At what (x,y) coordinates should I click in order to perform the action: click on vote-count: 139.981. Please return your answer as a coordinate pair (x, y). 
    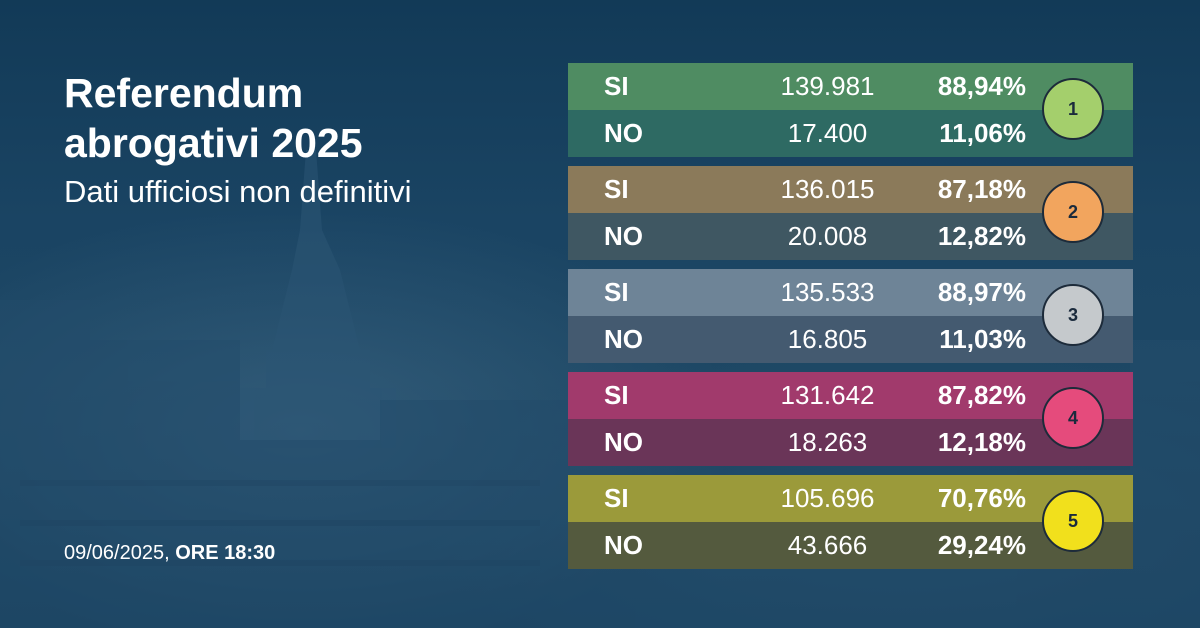
    Looking at the image, I should click on (827, 86).